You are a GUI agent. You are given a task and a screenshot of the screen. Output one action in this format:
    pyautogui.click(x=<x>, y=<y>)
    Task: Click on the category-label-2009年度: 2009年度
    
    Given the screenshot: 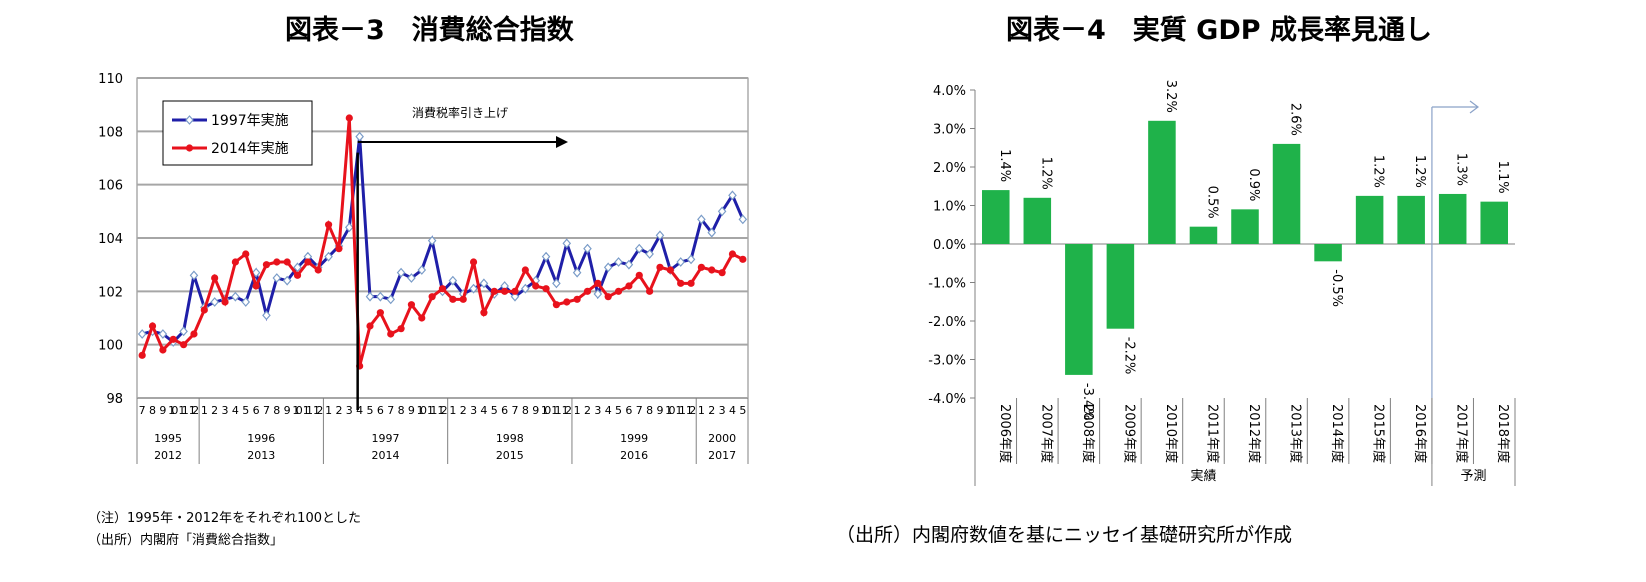 What is the action you would take?
    pyautogui.click(x=1129, y=433)
    